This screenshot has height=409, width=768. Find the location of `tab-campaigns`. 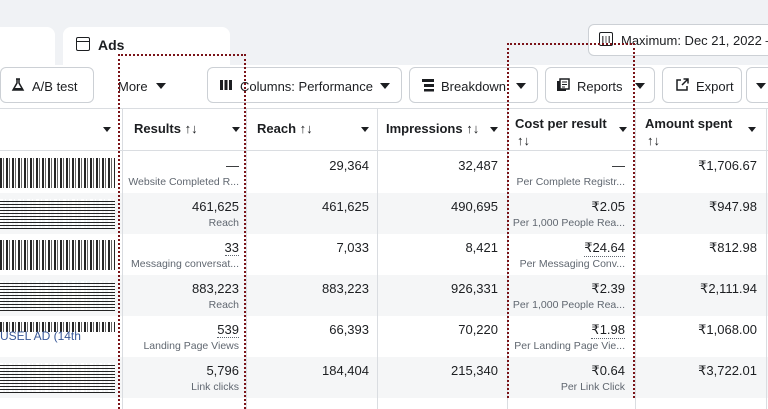

tab-campaigns is located at coordinates (27, 46).